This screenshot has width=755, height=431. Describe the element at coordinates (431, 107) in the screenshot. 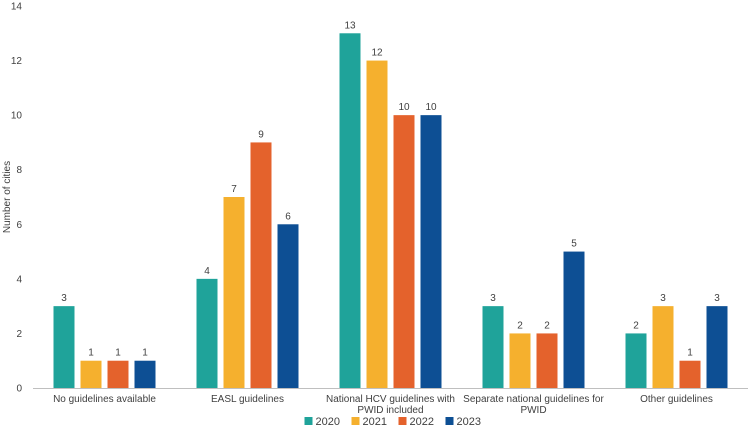

I see `data-label-2023-cat-2: 10` at that location.